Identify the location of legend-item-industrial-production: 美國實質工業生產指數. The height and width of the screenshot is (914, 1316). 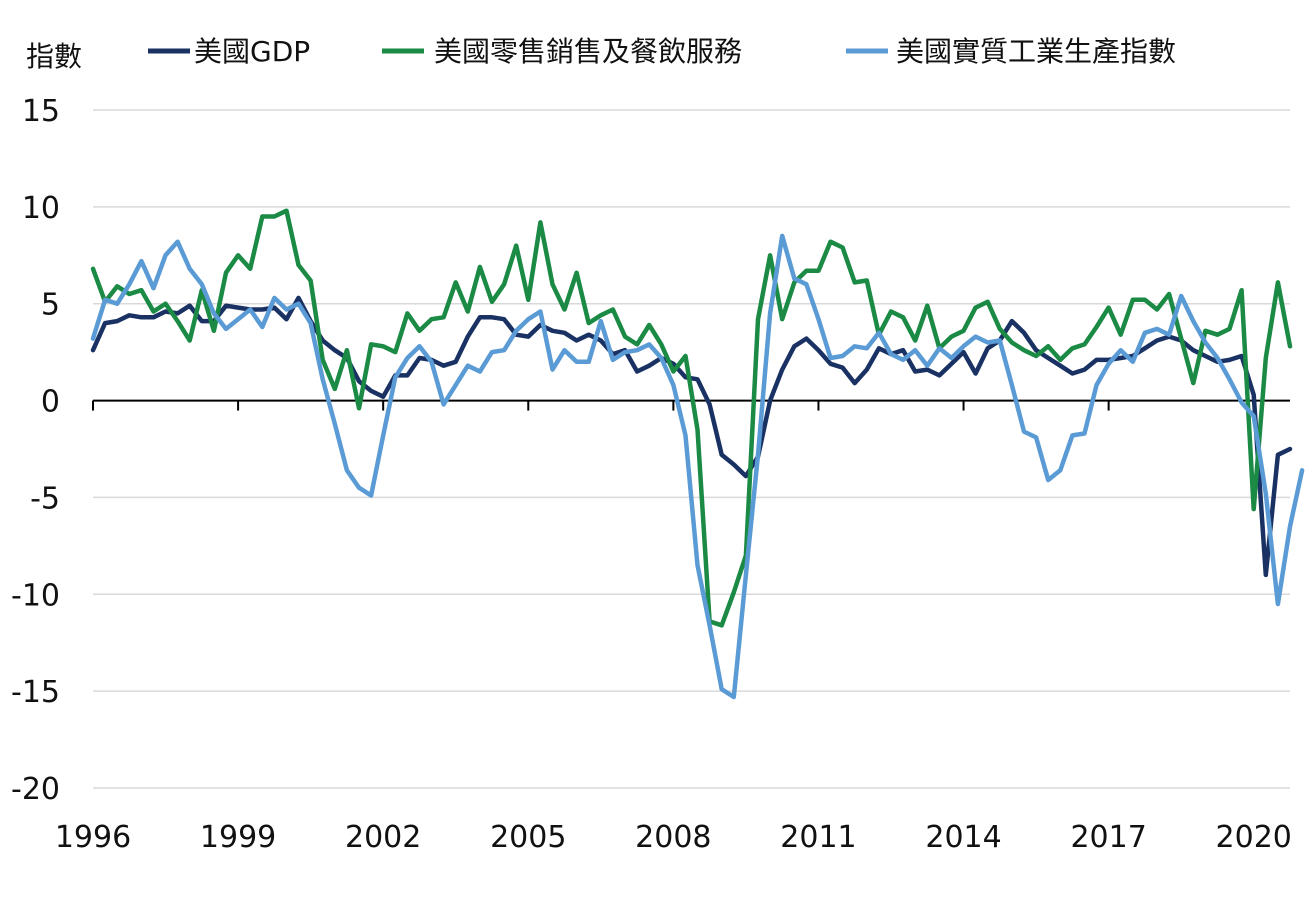
(1011, 51).